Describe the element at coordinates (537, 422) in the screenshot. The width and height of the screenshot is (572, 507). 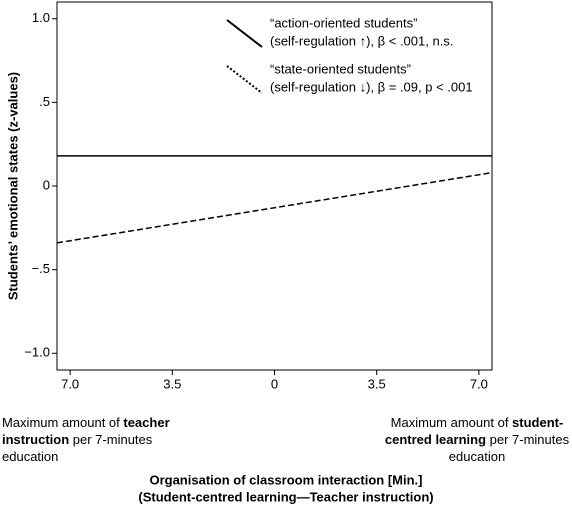
I see `note-run: student-` at that location.